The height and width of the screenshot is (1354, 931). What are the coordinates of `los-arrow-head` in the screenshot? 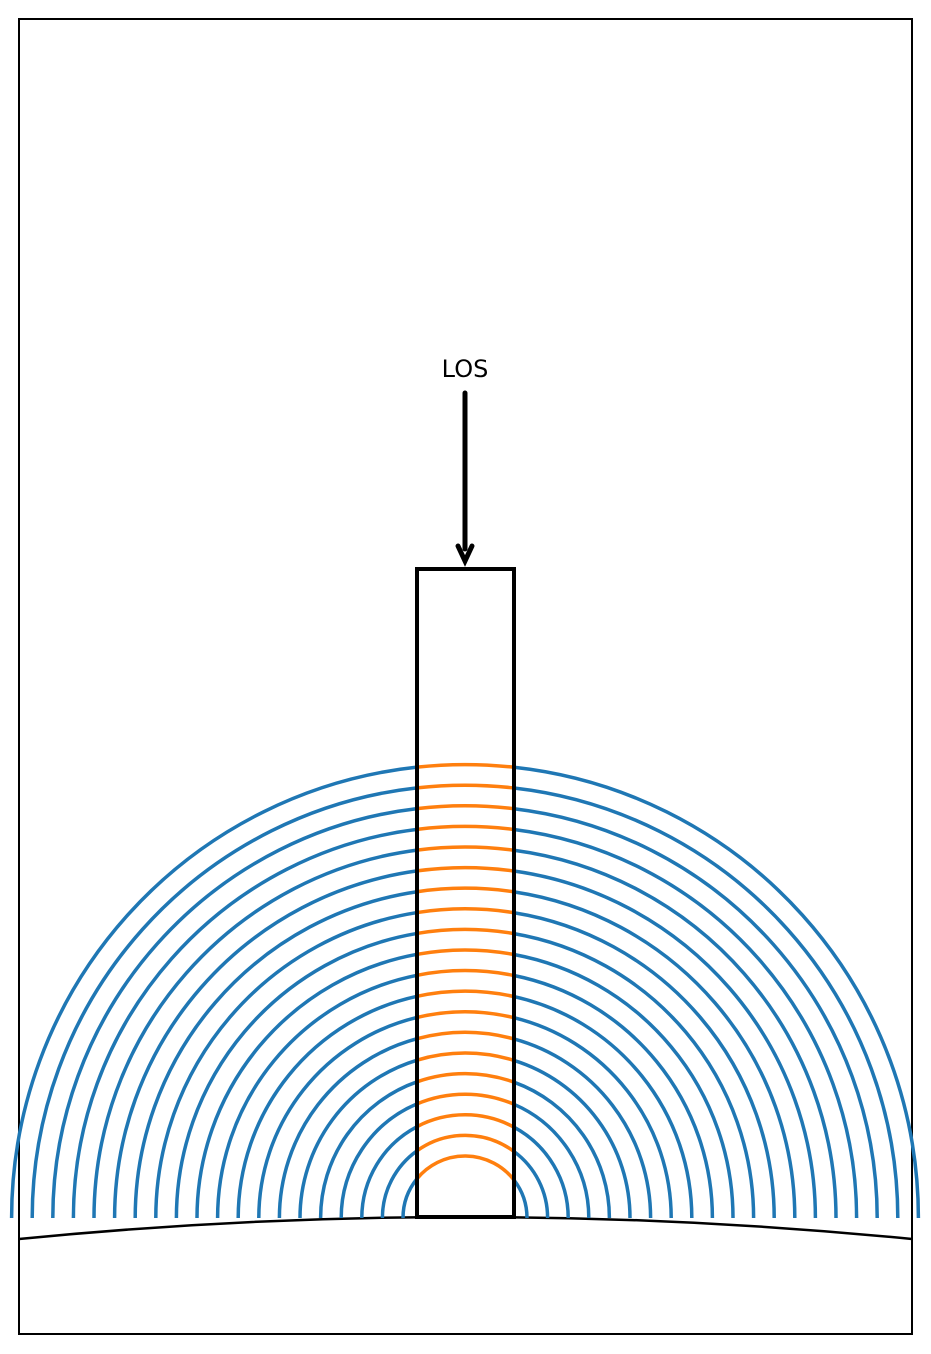 It's located at (465, 555).